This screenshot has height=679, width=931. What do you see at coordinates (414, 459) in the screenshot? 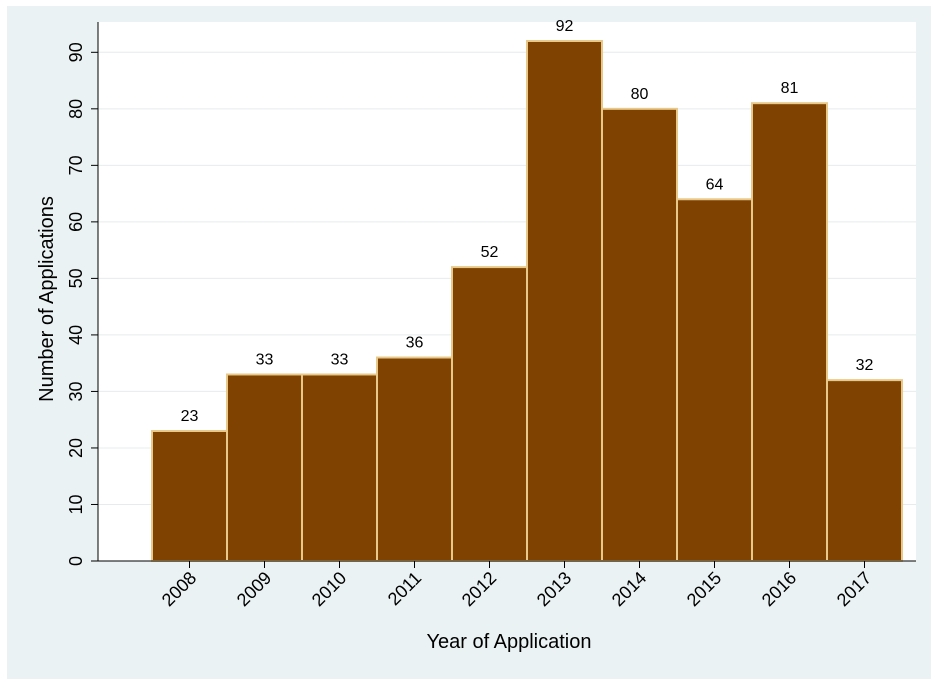
I see `bar-2011` at bounding box center [414, 459].